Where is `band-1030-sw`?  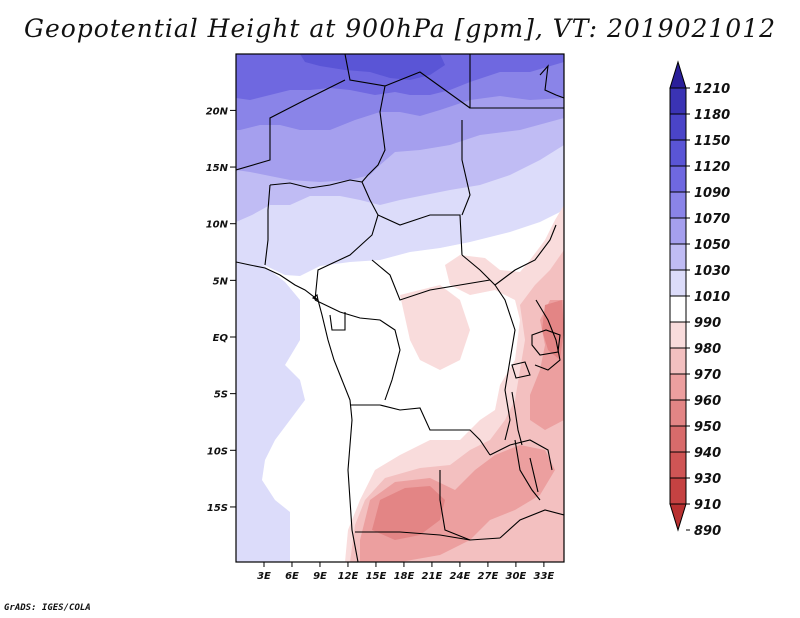
band-1030-sw is located at coordinates (270, 412).